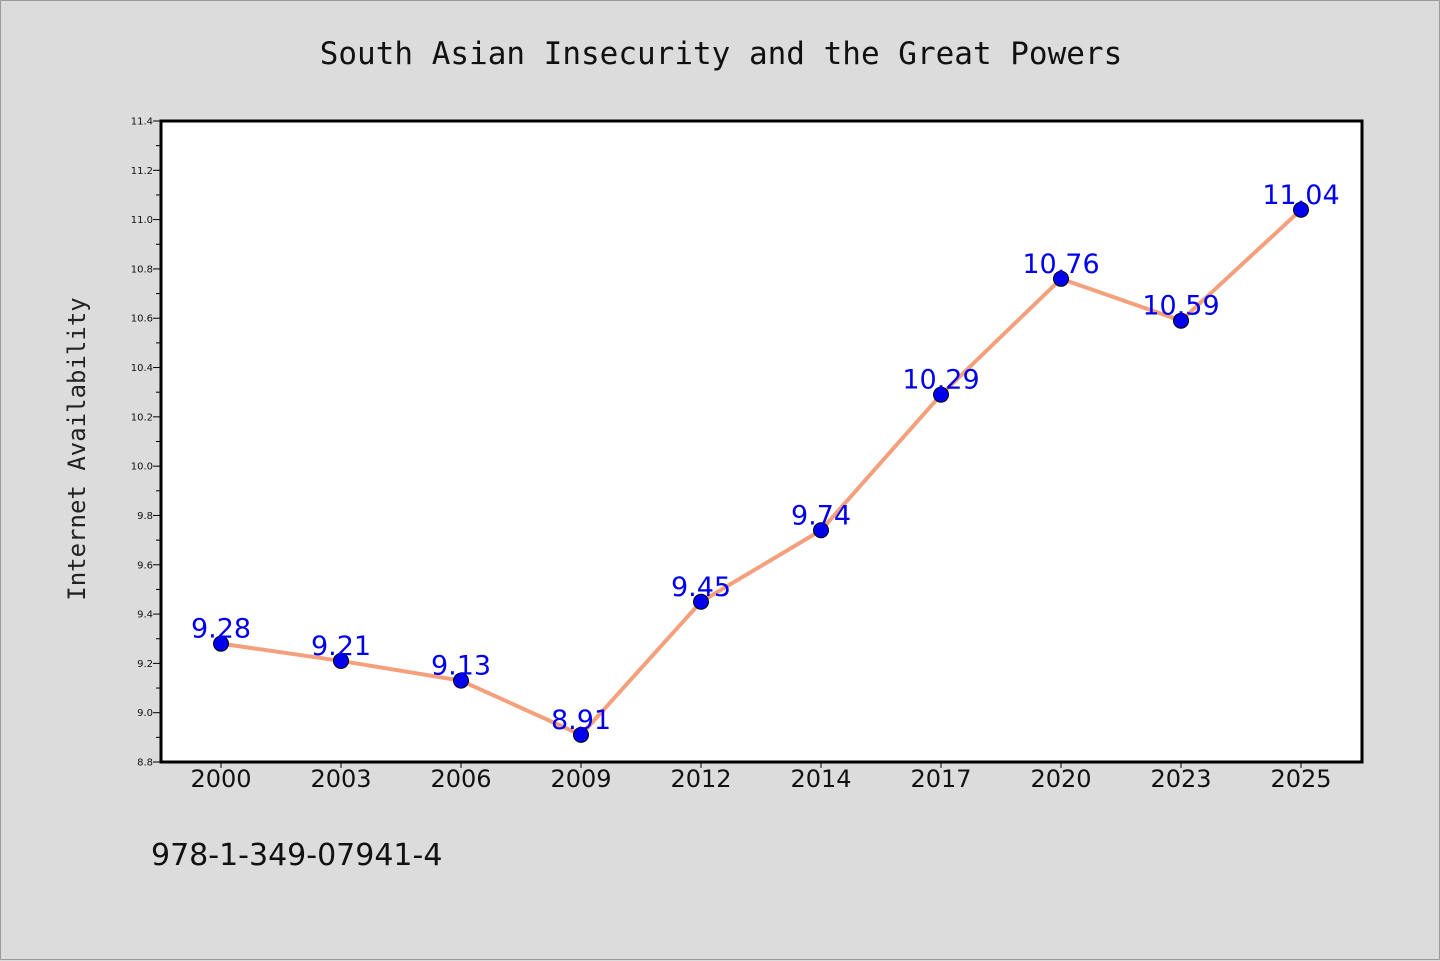 The image size is (1440, 961). I want to click on x-tick-label: 2020, so click(1060, 779).